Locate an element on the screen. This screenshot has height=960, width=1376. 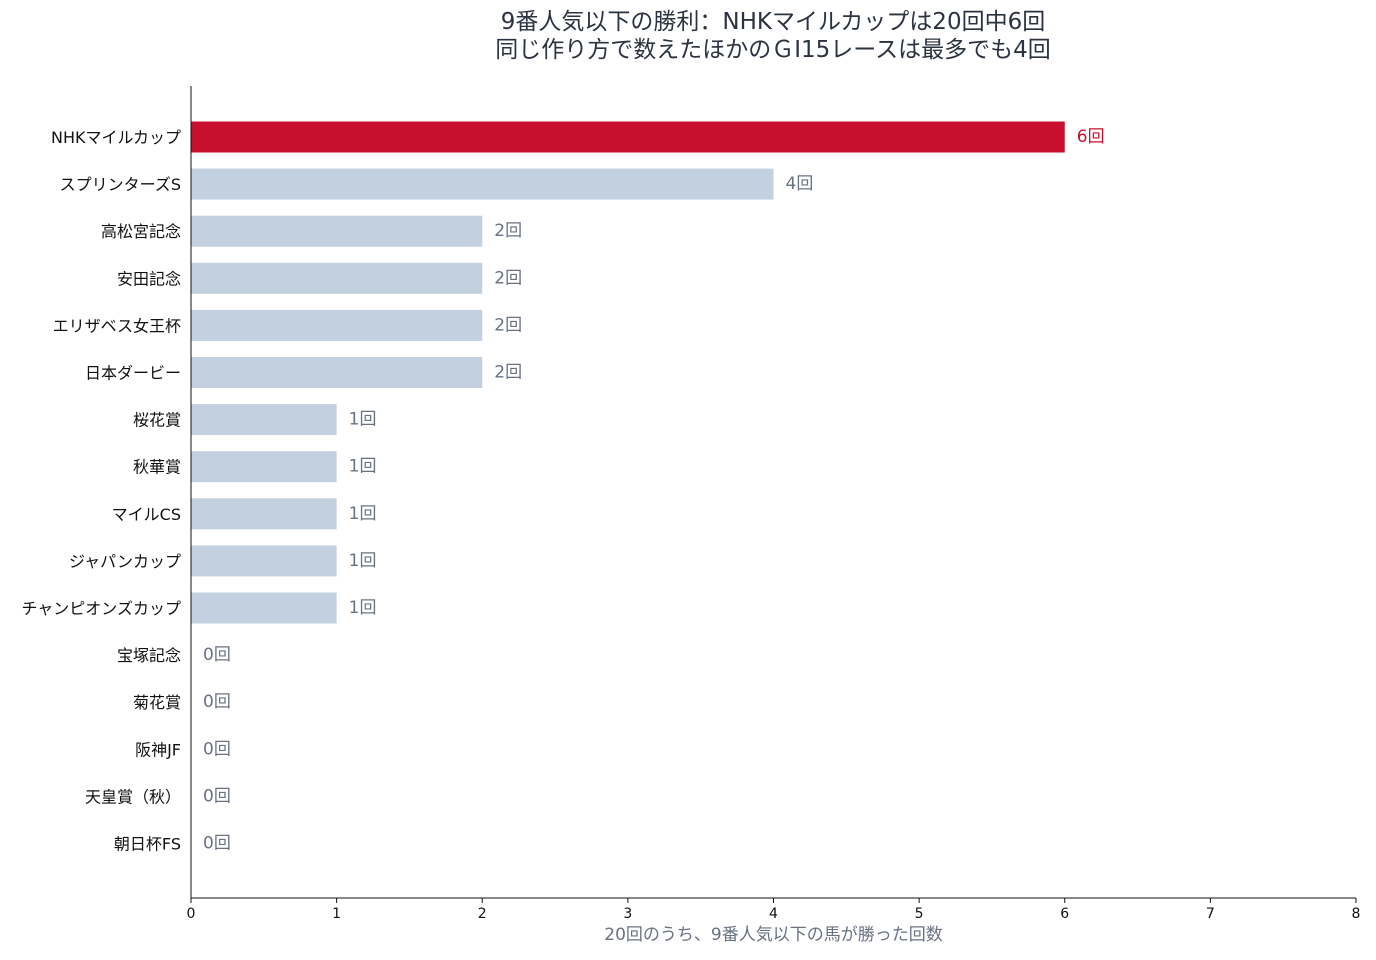
category-label: NHKマイルカップ is located at coordinates (116, 137).